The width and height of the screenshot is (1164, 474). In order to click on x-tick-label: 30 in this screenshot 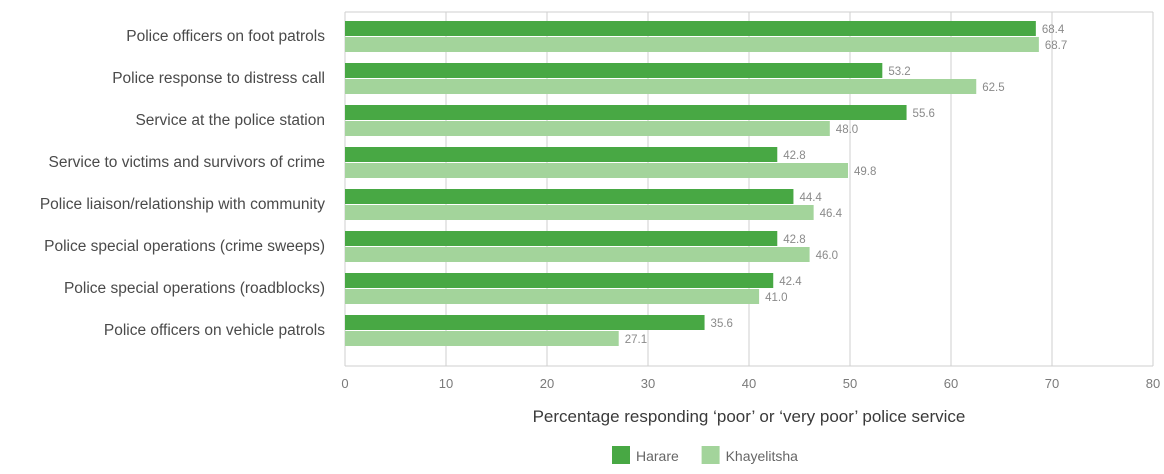, I will do `click(648, 383)`.